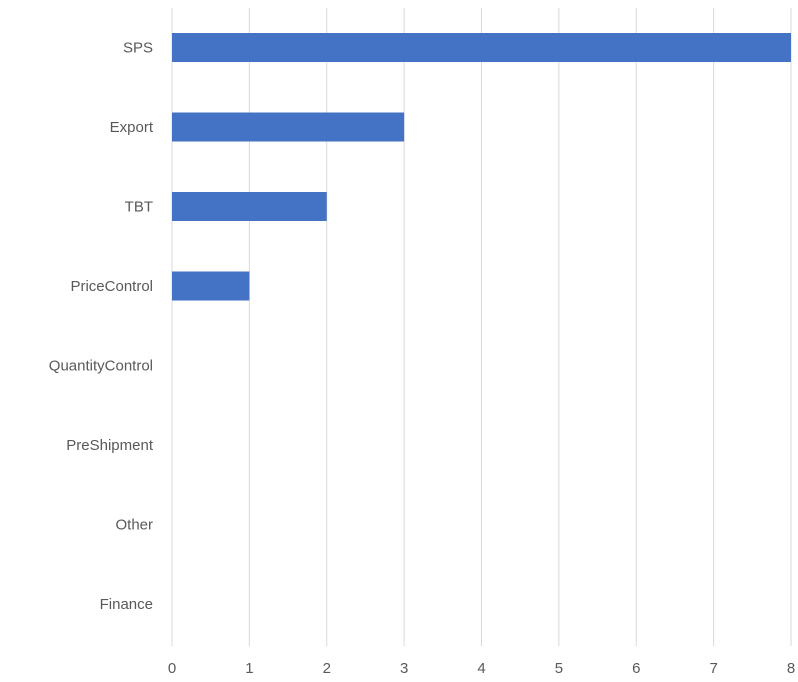 The image size is (798, 682). I want to click on x-tick-label: 3, so click(404, 668).